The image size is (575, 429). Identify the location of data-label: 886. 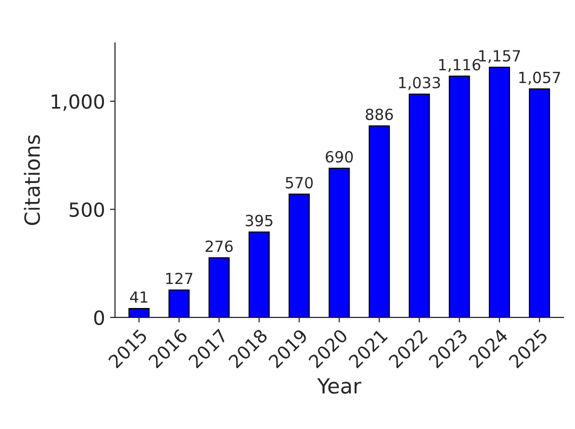
(379, 114).